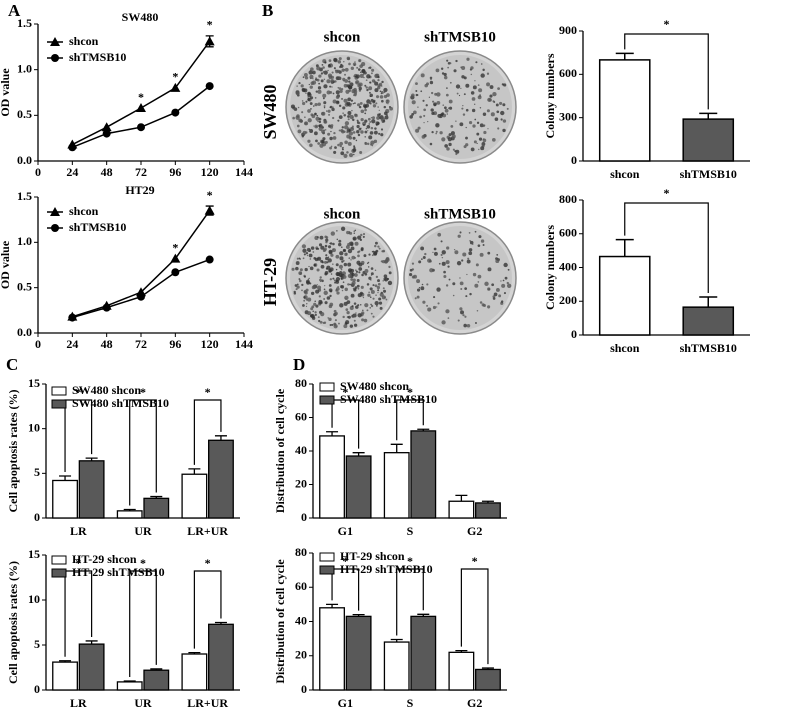 This screenshot has width=791, height=709. What do you see at coordinates (143, 702) in the screenshot?
I see `x-tick-label: UR` at bounding box center [143, 702].